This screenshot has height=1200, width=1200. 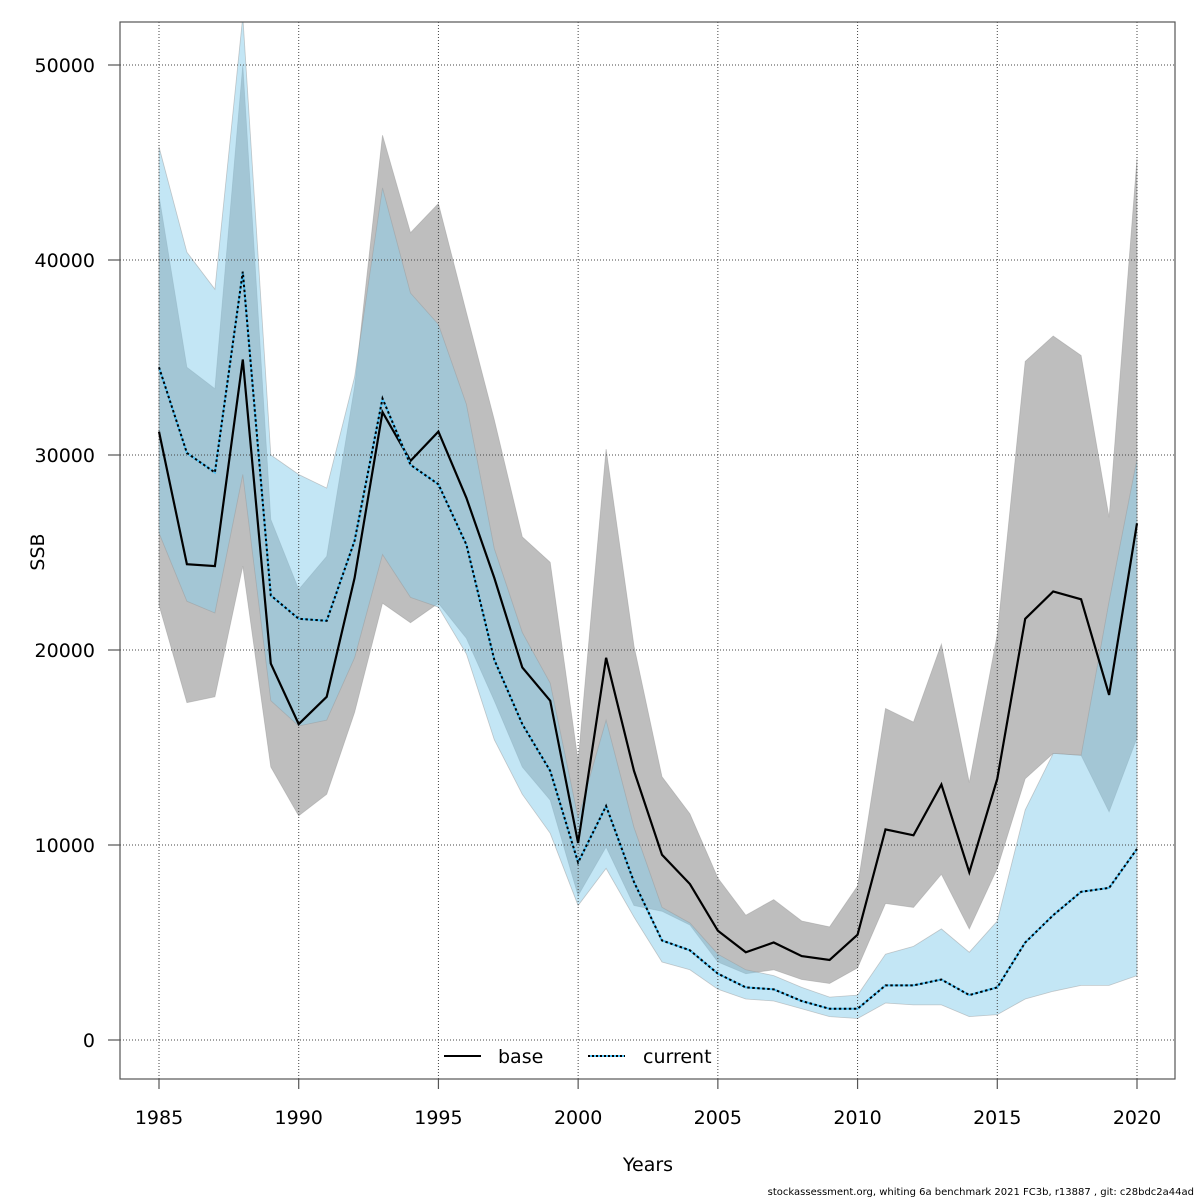 I want to click on y-tick-label: 40000, so click(x=65, y=261).